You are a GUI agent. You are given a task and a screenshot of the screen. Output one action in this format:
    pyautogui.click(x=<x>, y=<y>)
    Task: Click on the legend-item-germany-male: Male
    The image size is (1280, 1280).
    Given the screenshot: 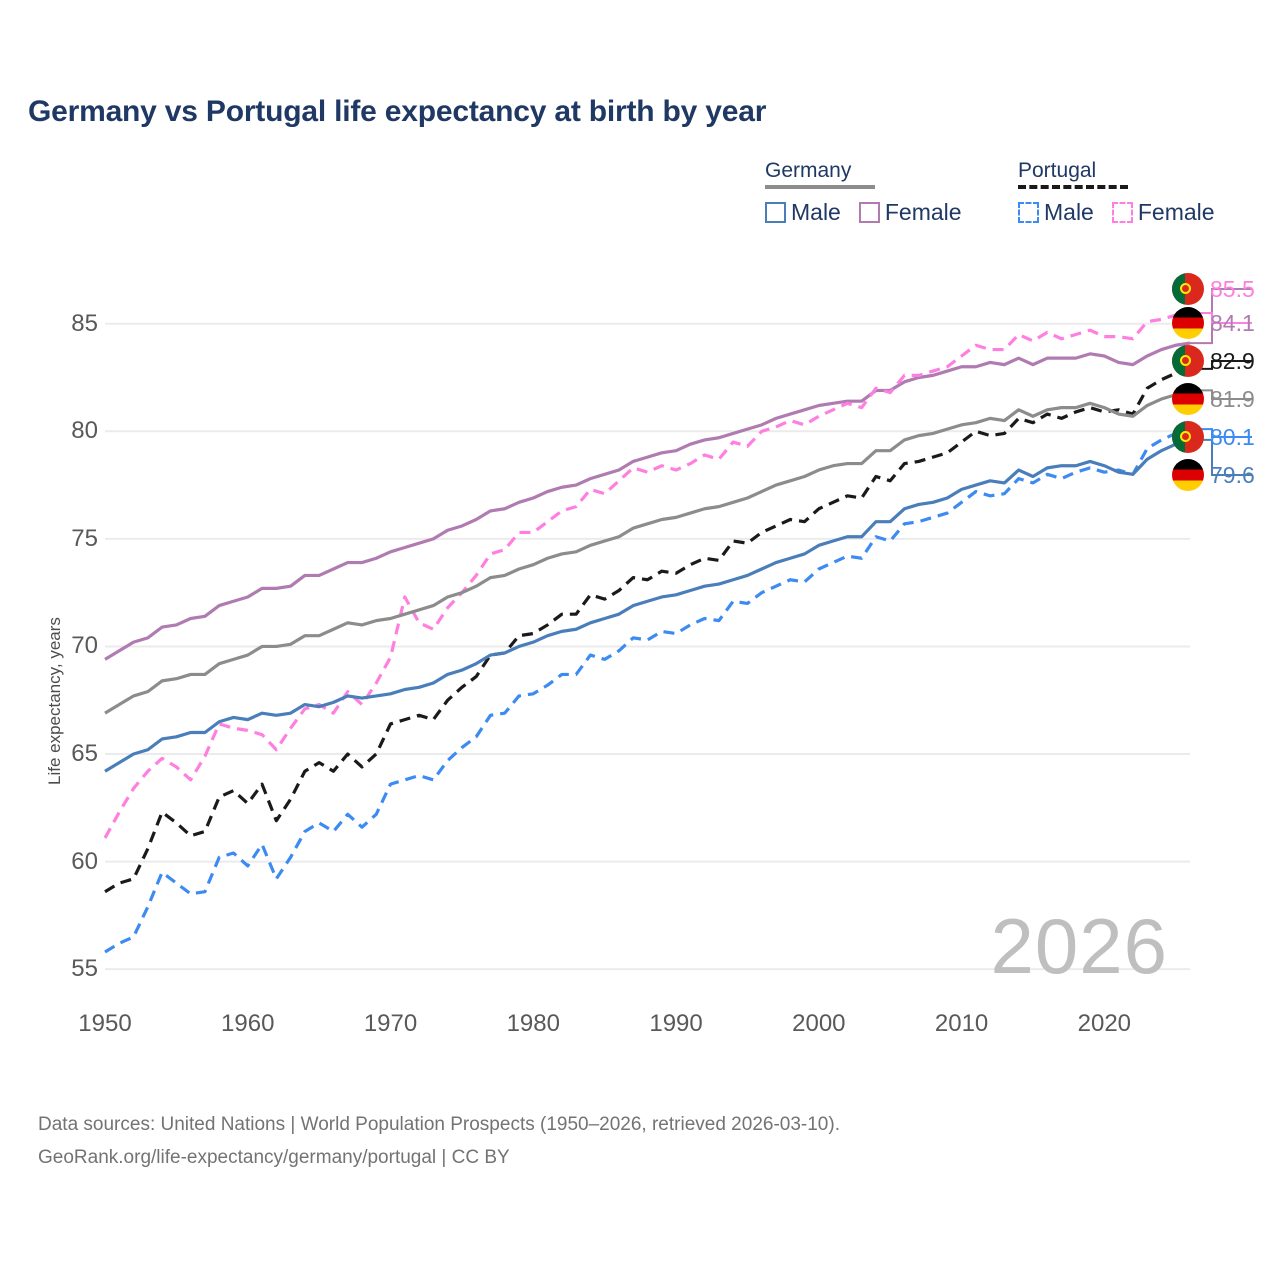 What is the action you would take?
    pyautogui.click(x=803, y=212)
    